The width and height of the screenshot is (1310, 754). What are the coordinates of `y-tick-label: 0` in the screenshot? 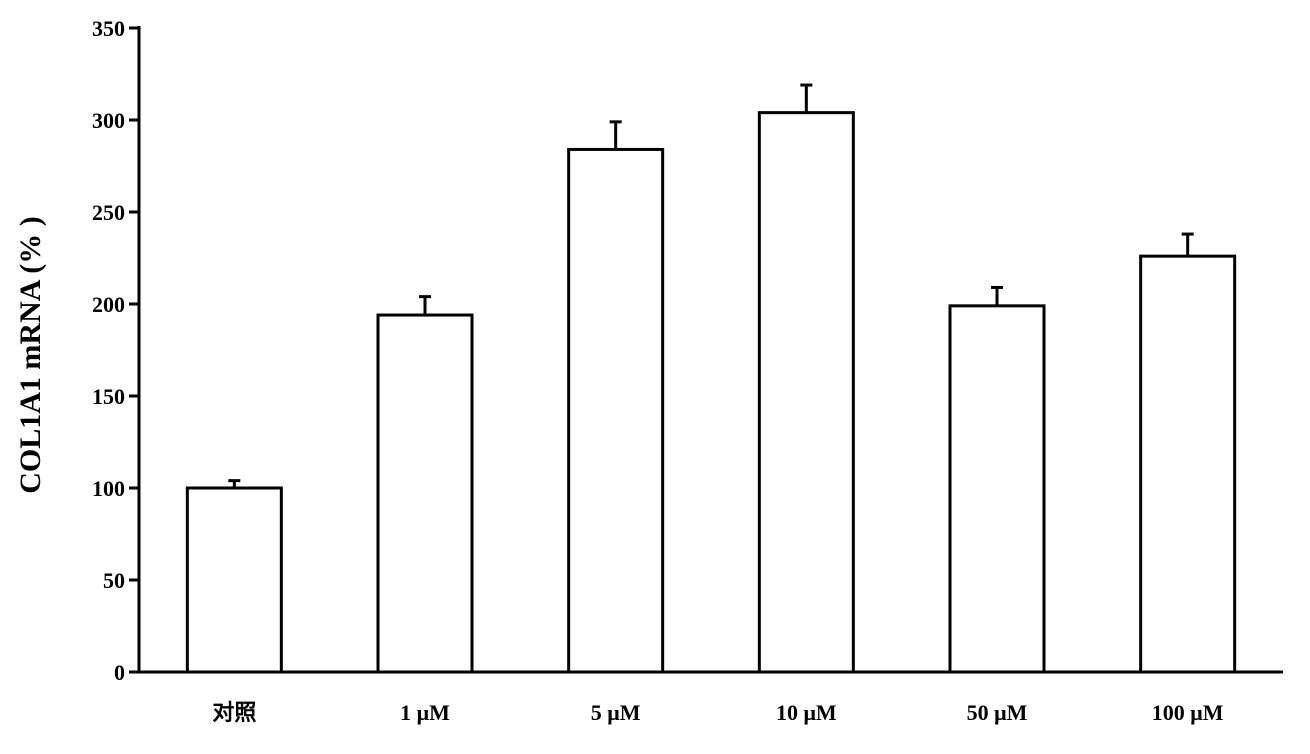 It's located at (119, 672).